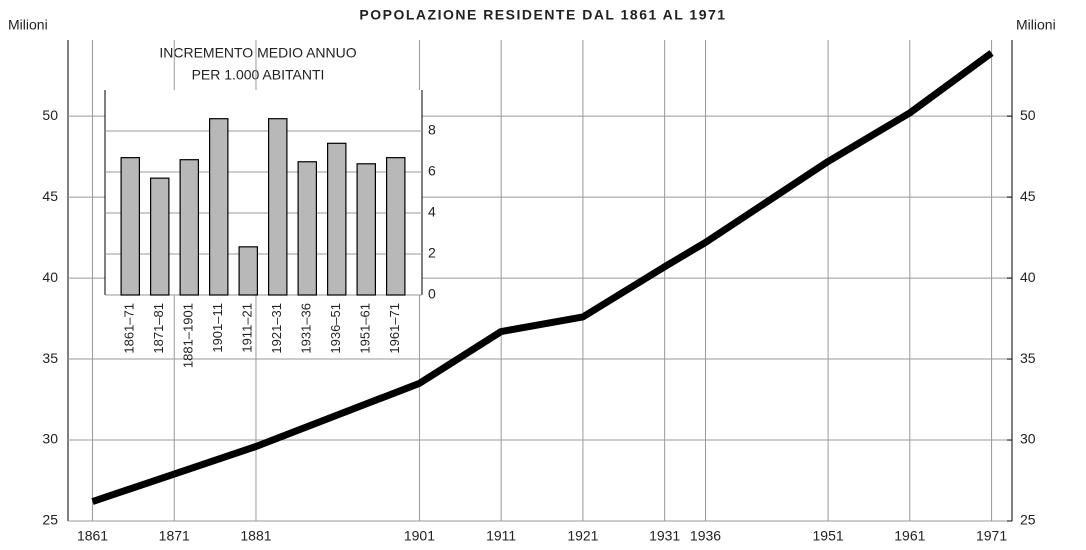 This screenshot has height=550, width=1086. Describe the element at coordinates (582, 536) in the screenshot. I see `x-tick-label: 1921` at that location.